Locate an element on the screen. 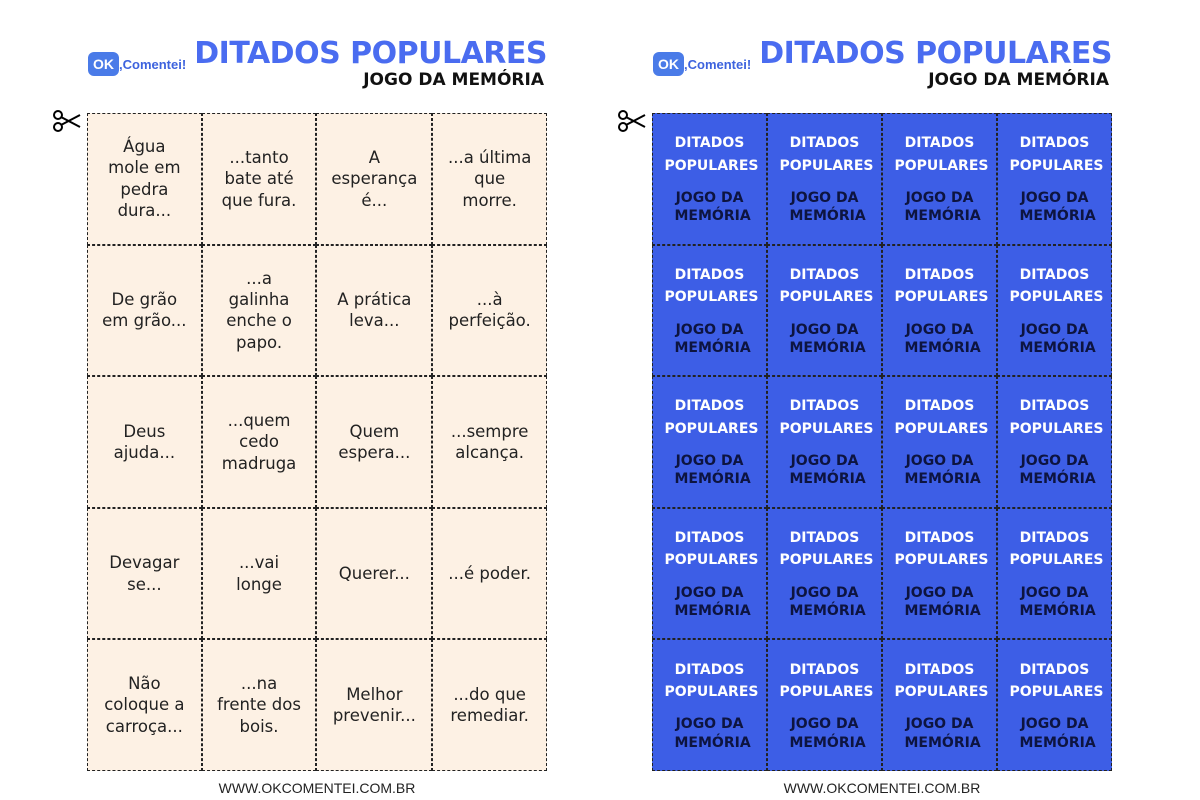 Image resolution: width=1200 pixels, height=800 pixels. card-front: ...quem cedo madruga is located at coordinates (259, 442).